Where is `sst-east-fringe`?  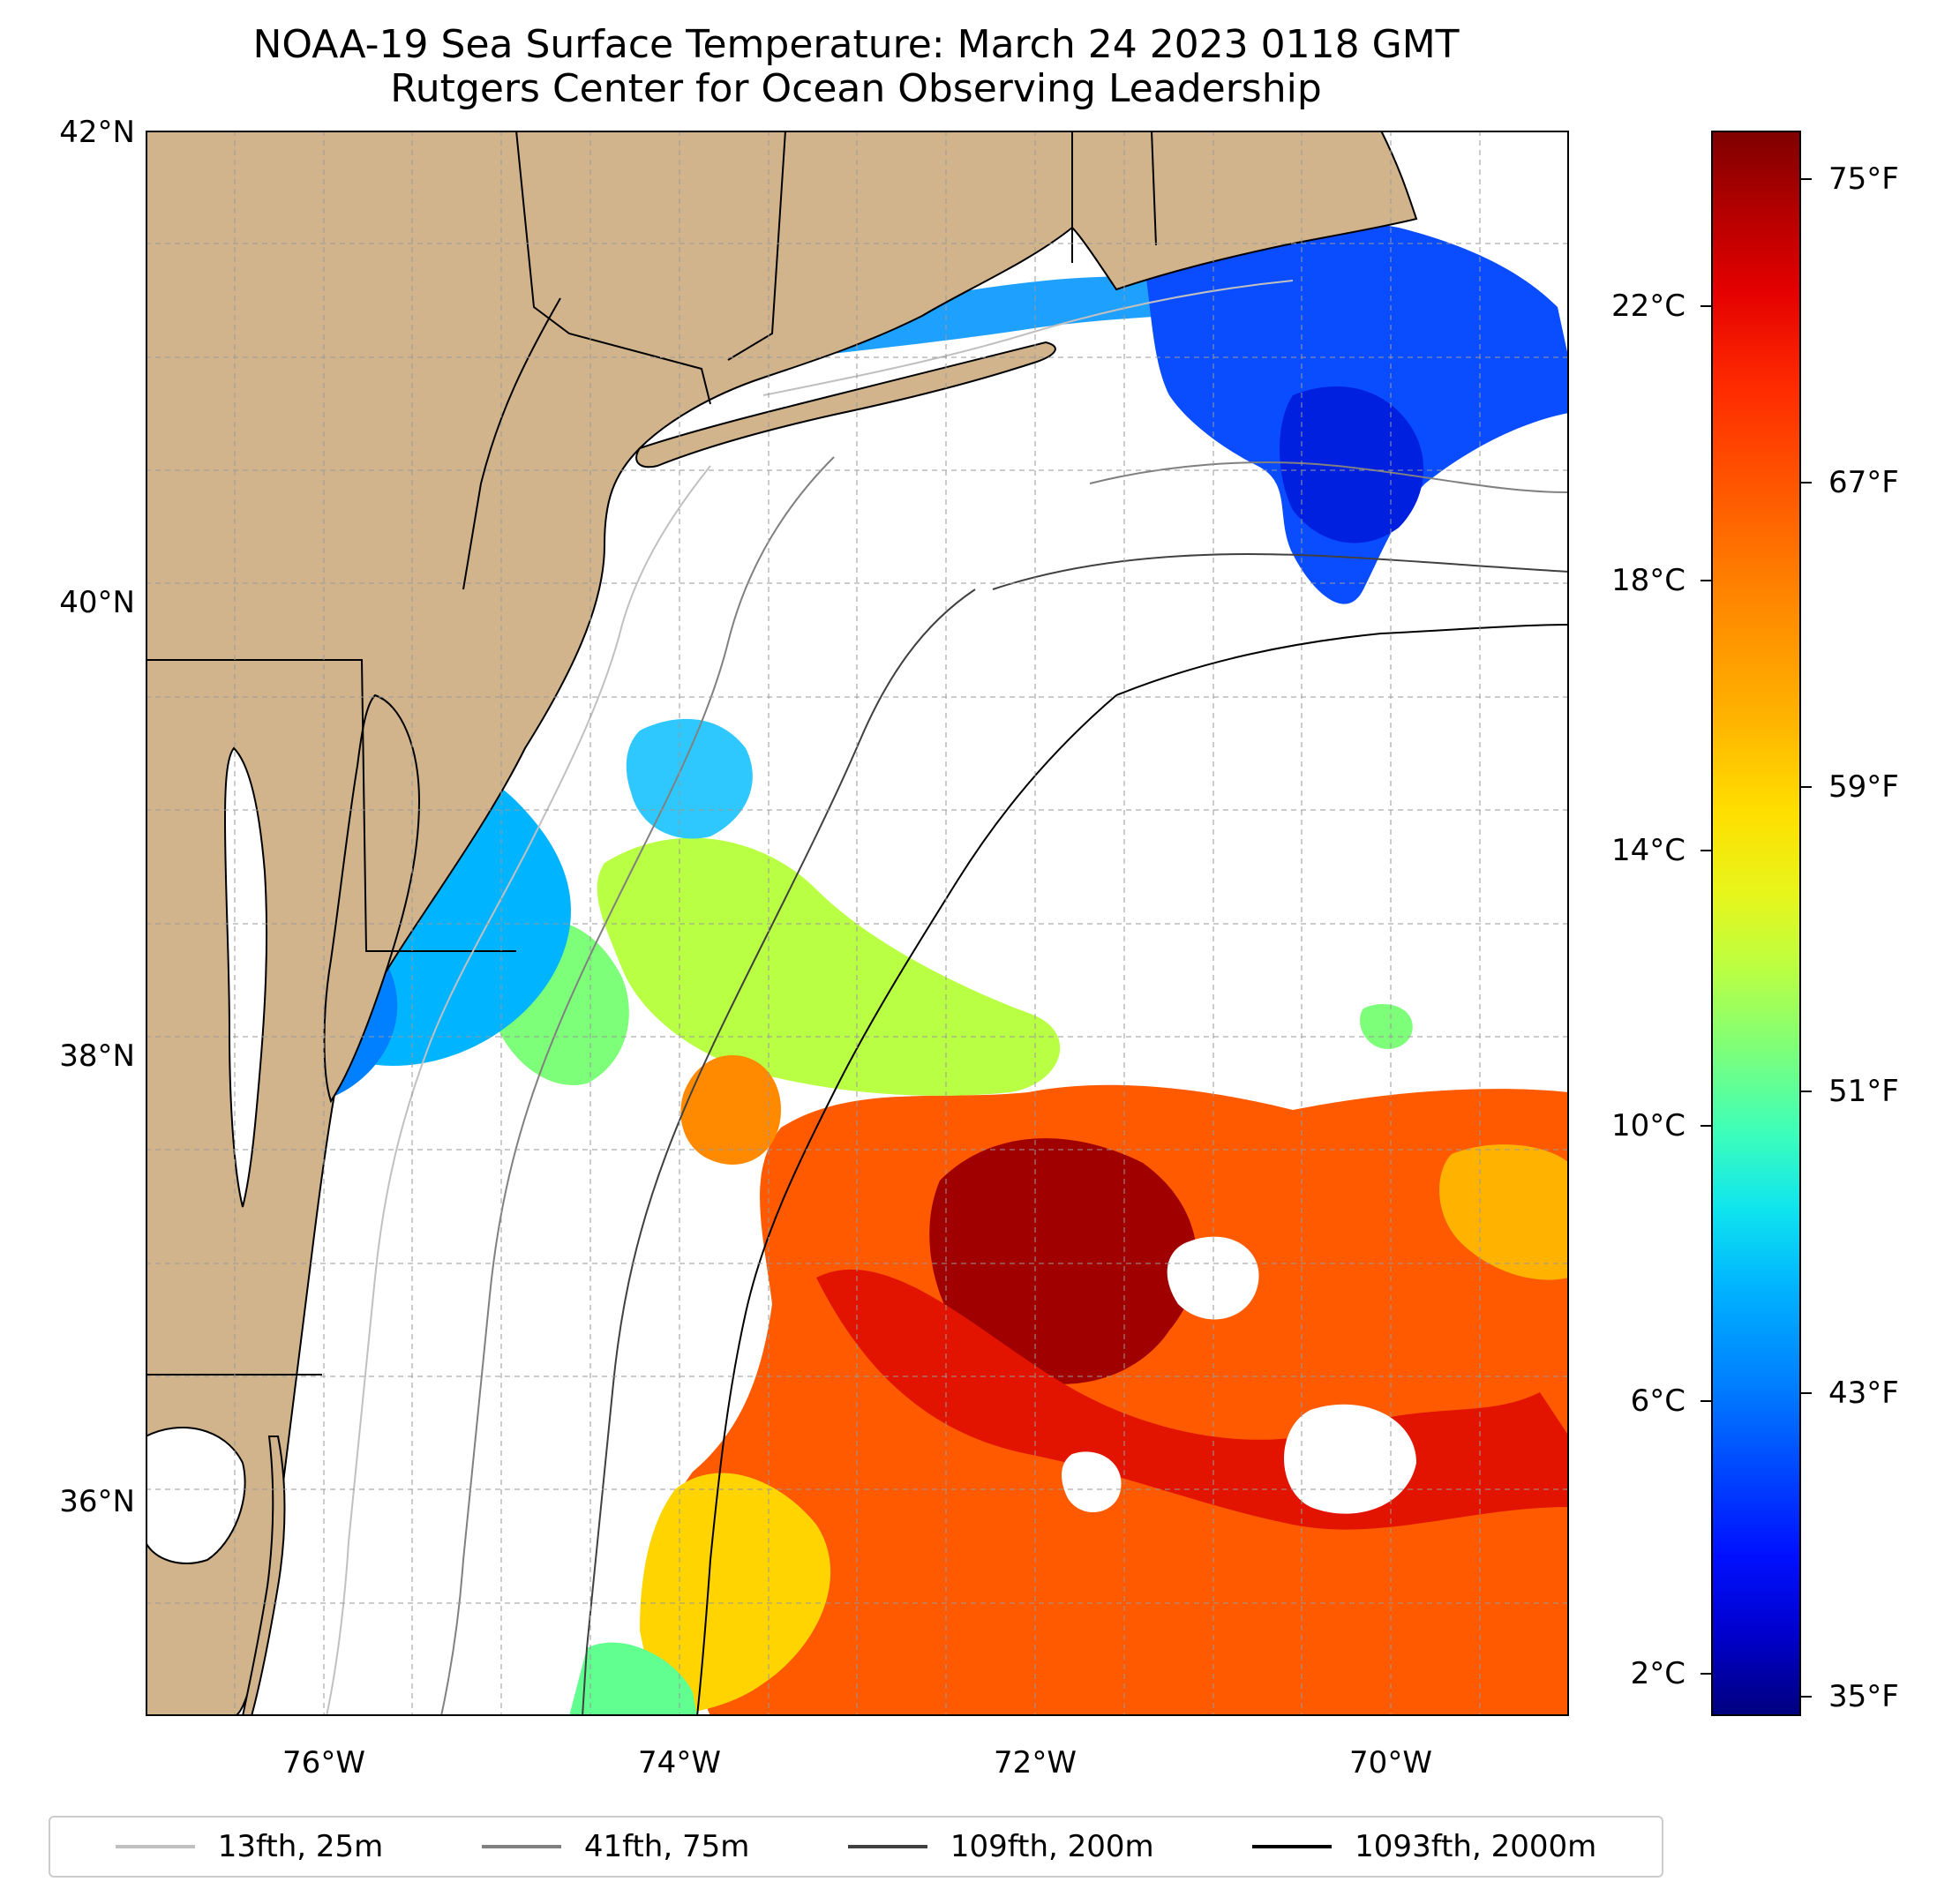
sst-east-fringe is located at coordinates (1504, 1212).